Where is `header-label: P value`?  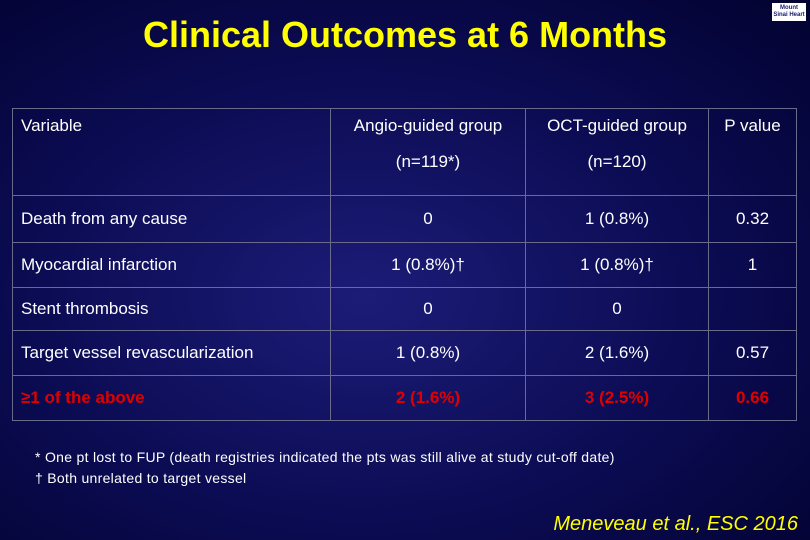 header-label: P value is located at coordinates (752, 125).